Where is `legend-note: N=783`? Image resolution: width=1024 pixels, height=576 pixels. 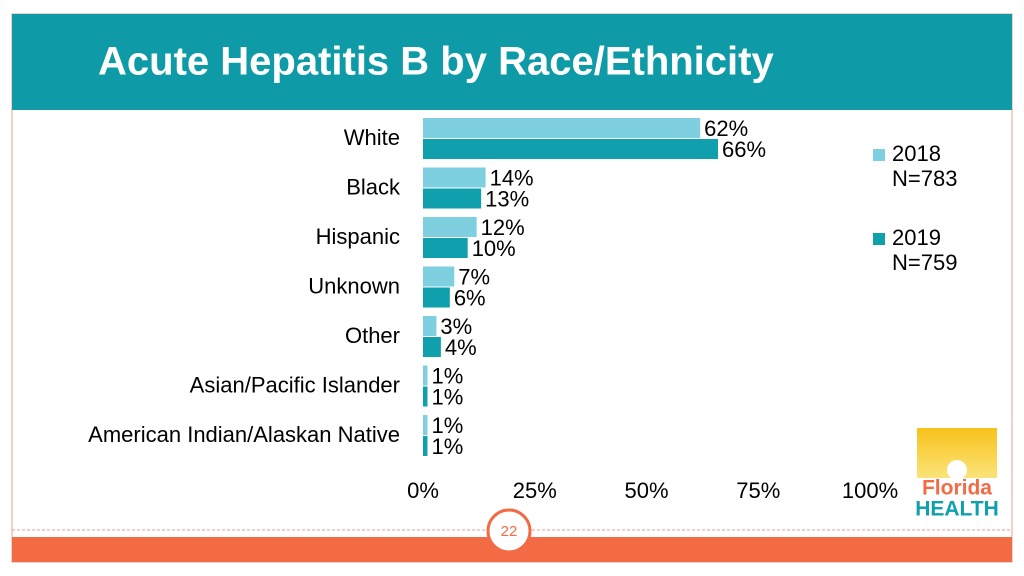 legend-note: N=783 is located at coordinates (924, 178).